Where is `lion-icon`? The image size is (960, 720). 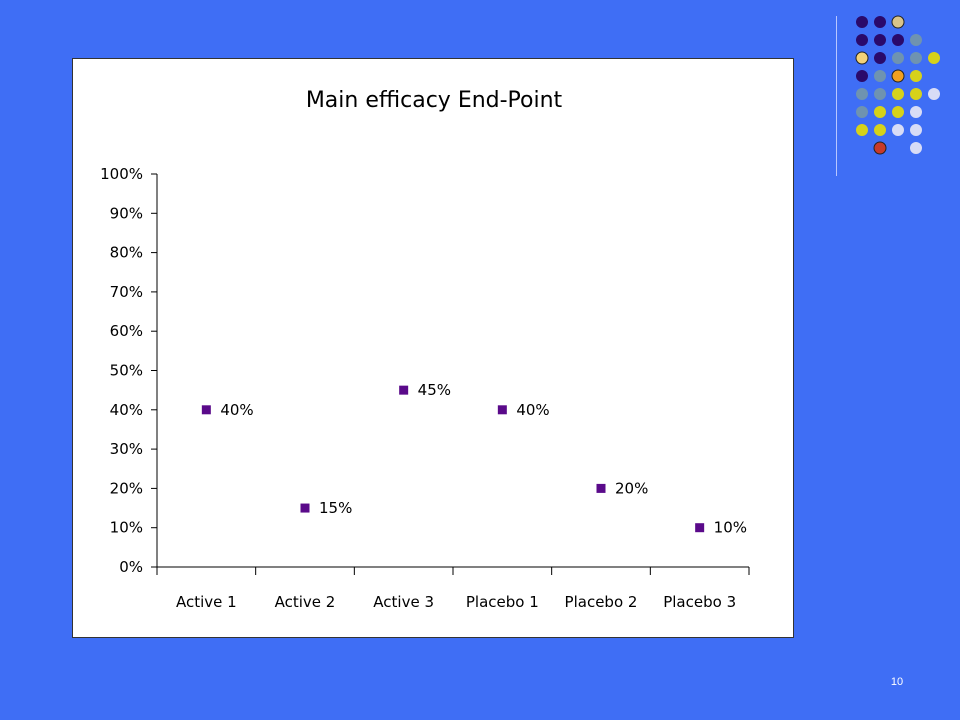 lion-icon is located at coordinates (862, 58).